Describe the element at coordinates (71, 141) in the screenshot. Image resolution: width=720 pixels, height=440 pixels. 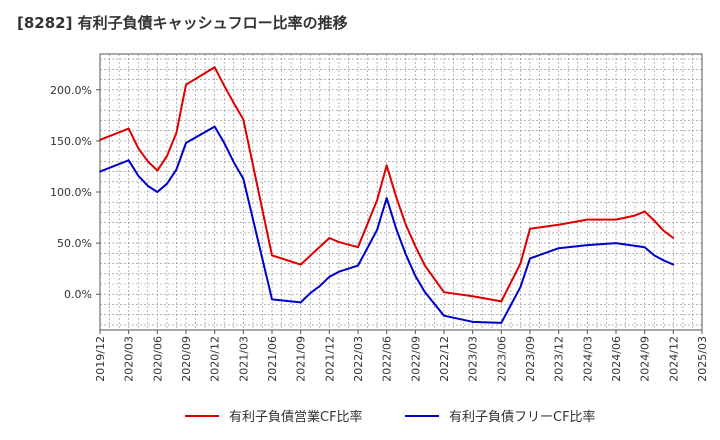
I see `y-tick-label: 150.0%` at that location.